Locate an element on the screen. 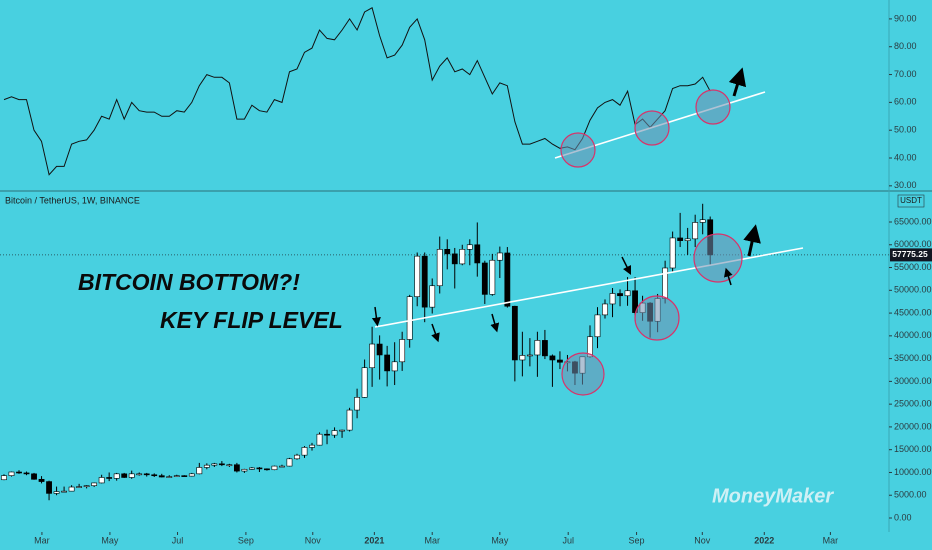 The image size is (932, 550). last-price-box is located at coordinates (911, 255).